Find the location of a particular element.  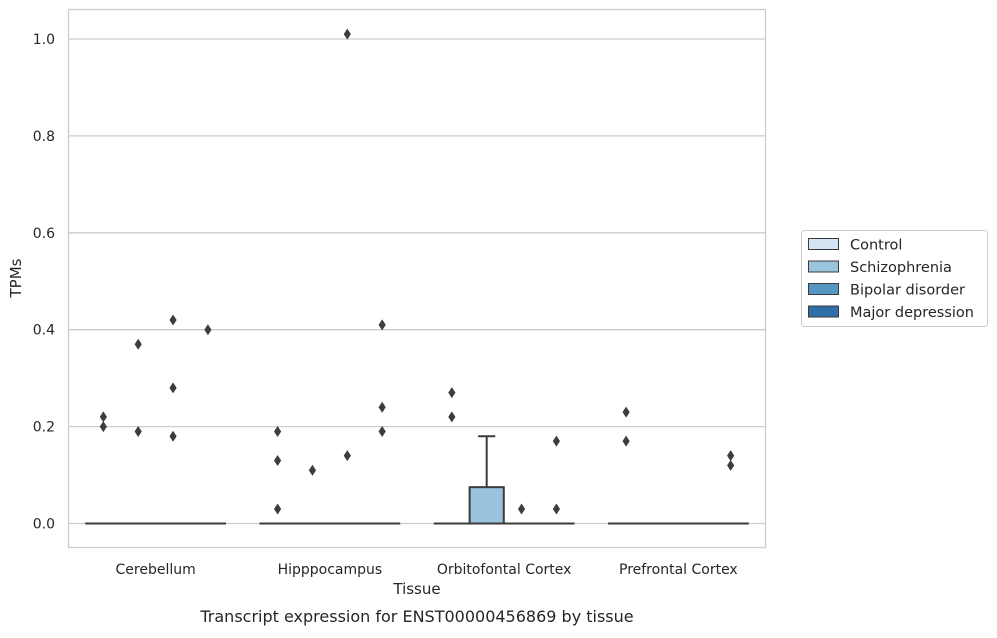

x-axis-title: Tissue is located at coordinates (416, 589).